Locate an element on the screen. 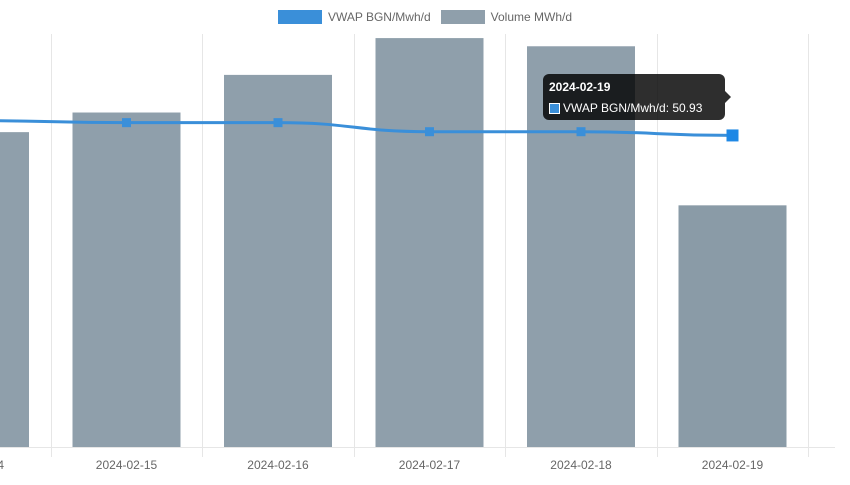  x-tick-label: 2024-02-16 is located at coordinates (278, 465).